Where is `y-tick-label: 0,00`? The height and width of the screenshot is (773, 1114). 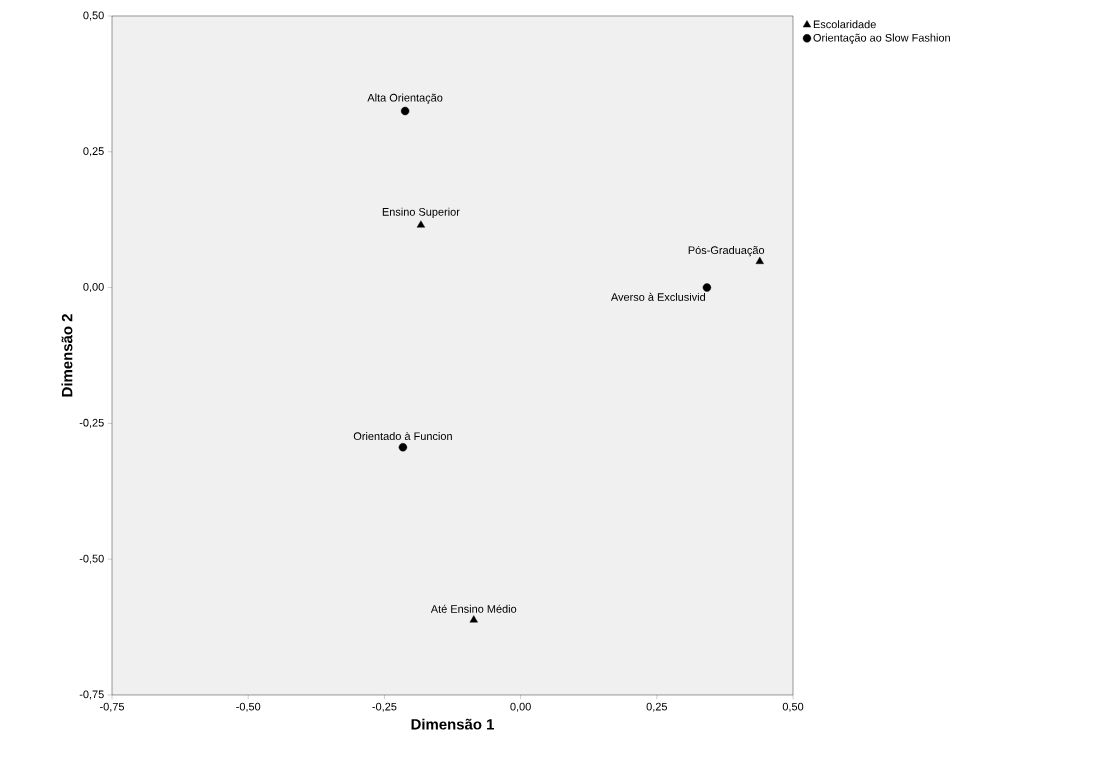
y-tick-label: 0,00 is located at coordinates (93, 288).